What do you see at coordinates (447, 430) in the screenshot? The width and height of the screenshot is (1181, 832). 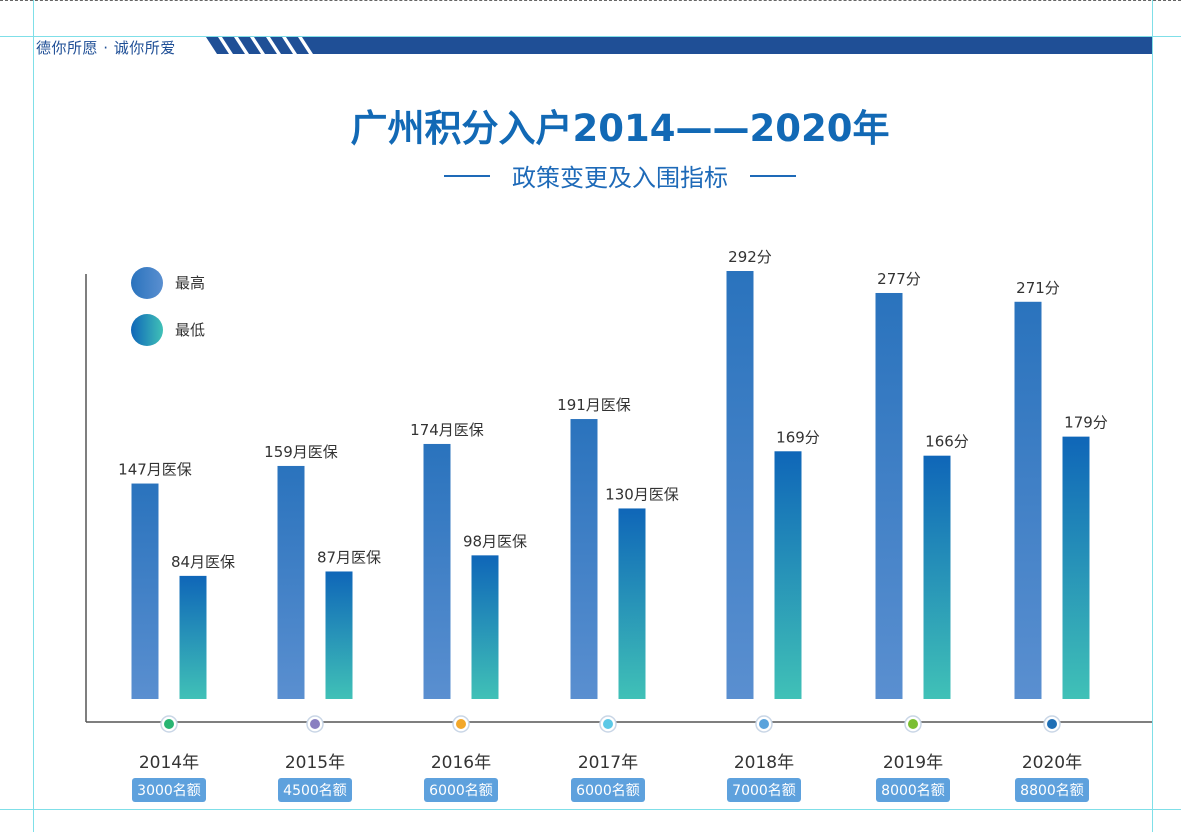 I see `data-label-max-2: 174月医保` at bounding box center [447, 430].